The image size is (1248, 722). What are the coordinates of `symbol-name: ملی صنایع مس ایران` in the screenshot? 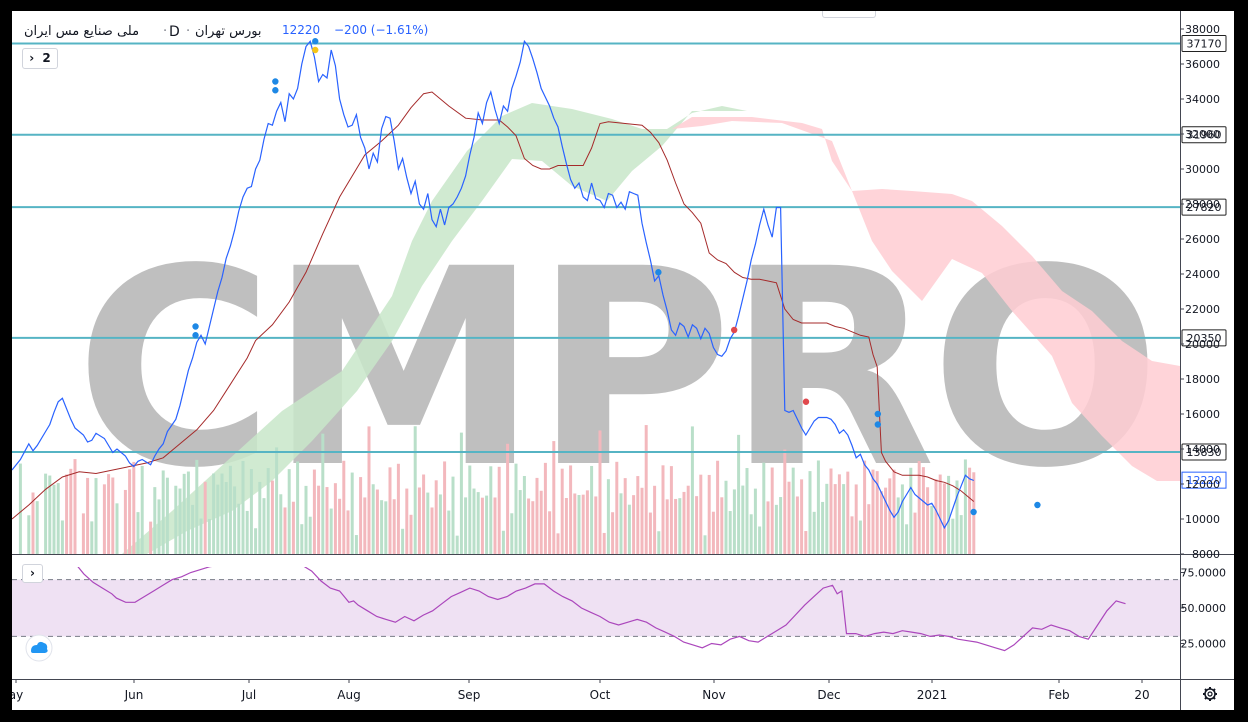 It's located at (82, 31).